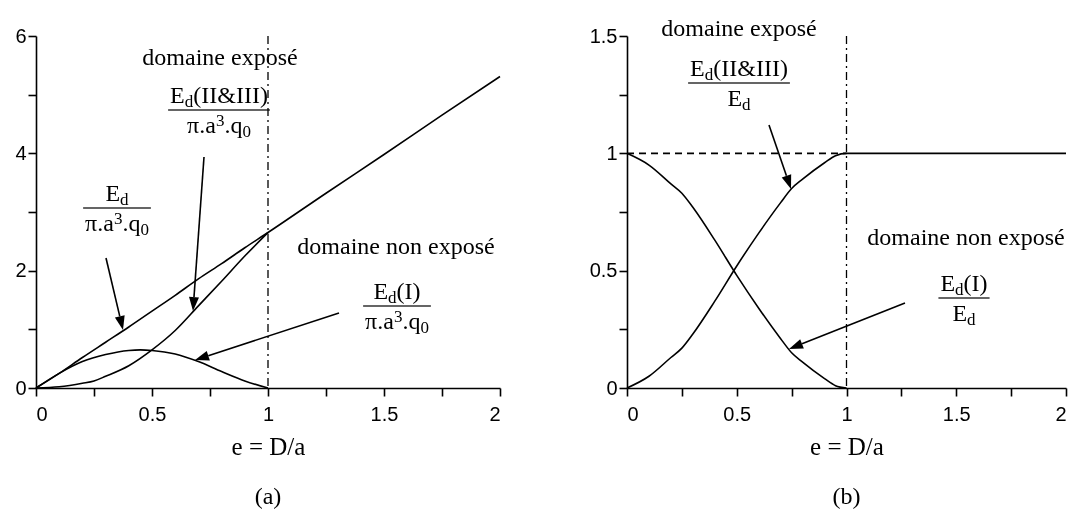  What do you see at coordinates (603, 270) in the screenshot?
I see `y-tick-label: 0.5` at bounding box center [603, 270].